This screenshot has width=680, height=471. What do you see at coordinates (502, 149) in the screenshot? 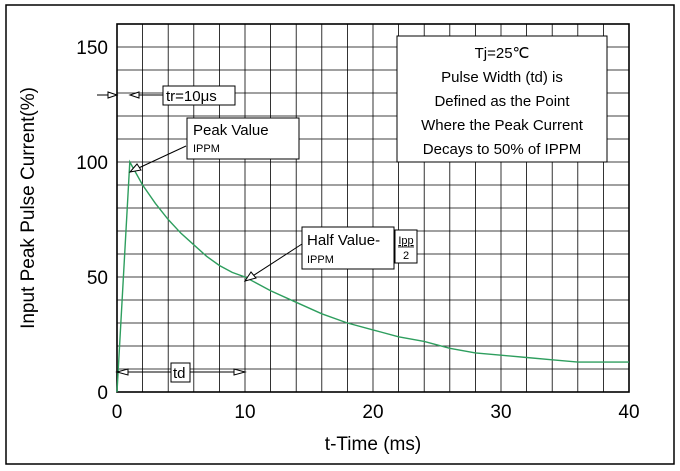
I see `note-line-5: Decays to 50% of IPPM` at bounding box center [502, 149].